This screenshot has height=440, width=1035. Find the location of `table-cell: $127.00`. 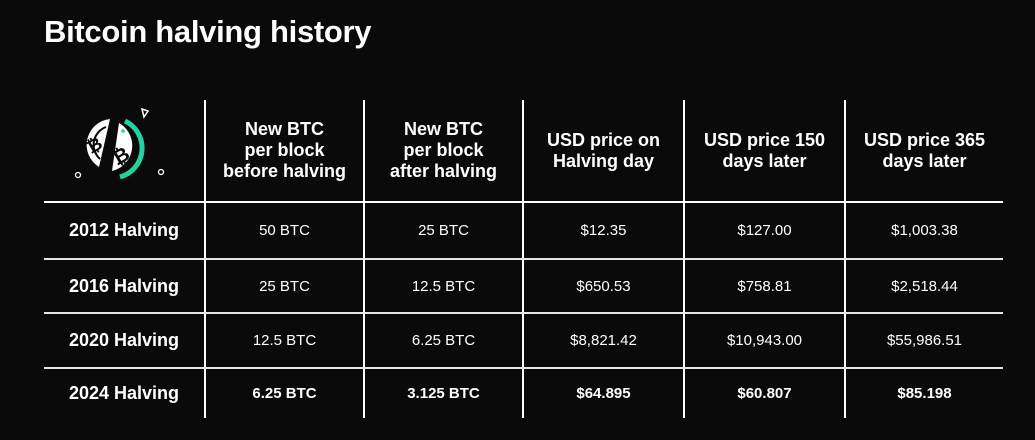

table-cell: $127.00 is located at coordinates (764, 230).